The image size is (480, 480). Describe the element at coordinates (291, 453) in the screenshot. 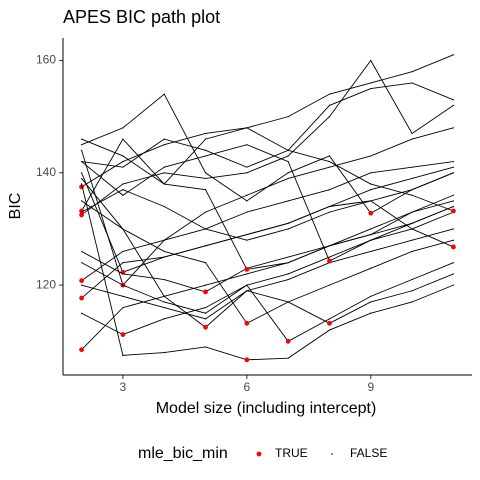

I see `legend-label: TRUE` at that location.